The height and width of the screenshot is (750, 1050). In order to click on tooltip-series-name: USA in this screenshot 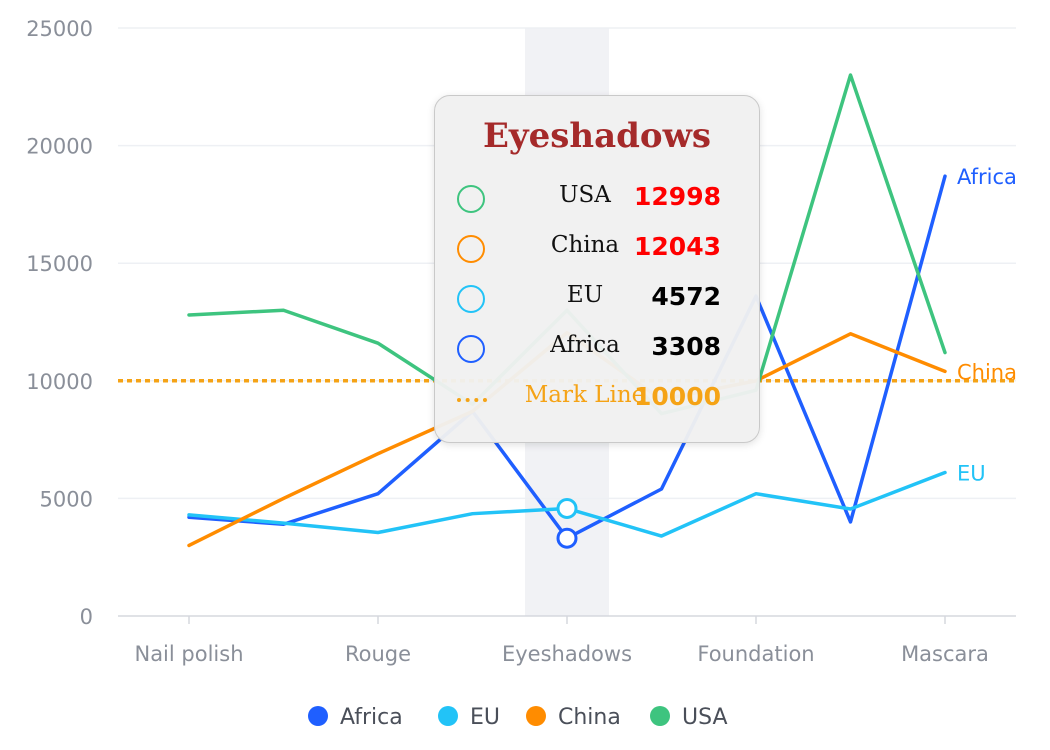, I will do `click(585, 195)`.